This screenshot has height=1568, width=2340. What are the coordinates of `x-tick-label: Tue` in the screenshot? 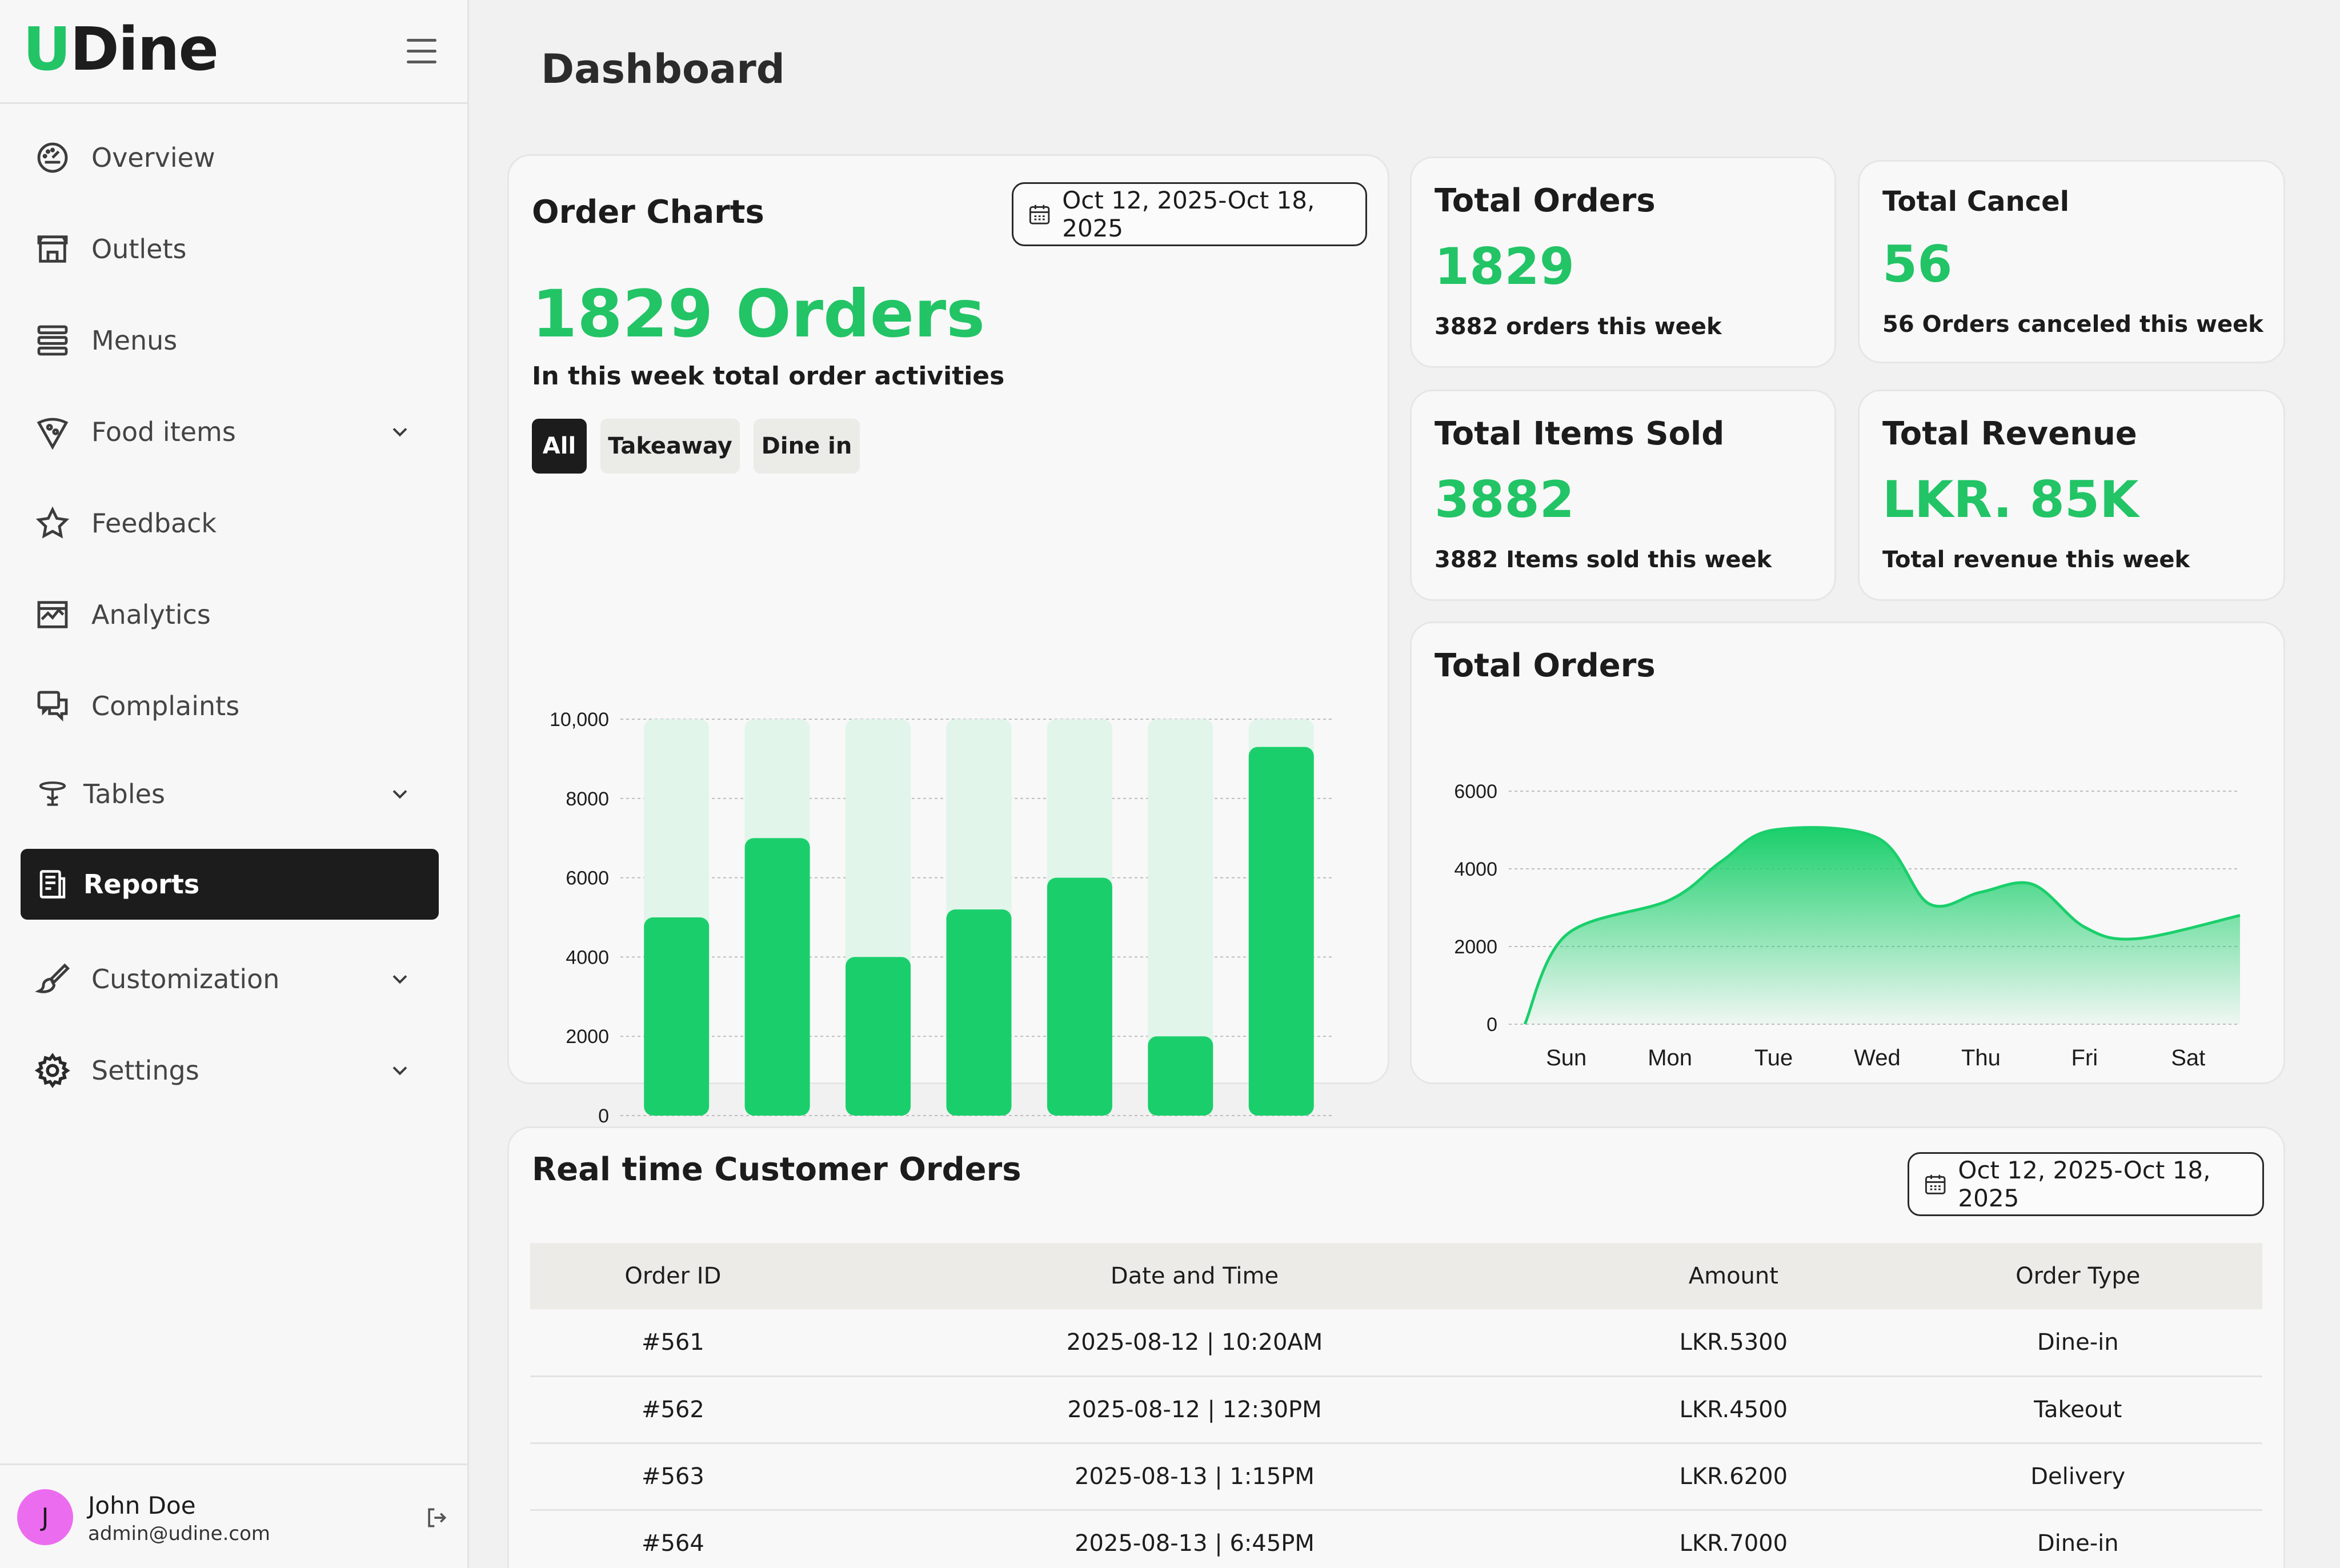 It's located at (1773, 1057).